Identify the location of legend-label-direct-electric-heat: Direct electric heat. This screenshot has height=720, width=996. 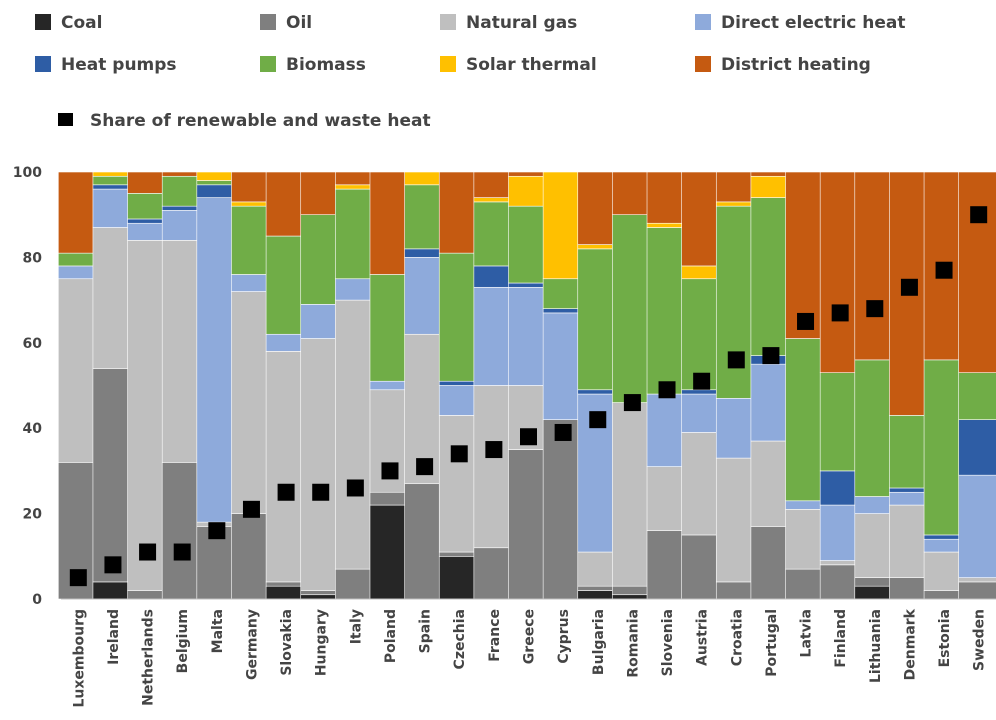
(813, 23).